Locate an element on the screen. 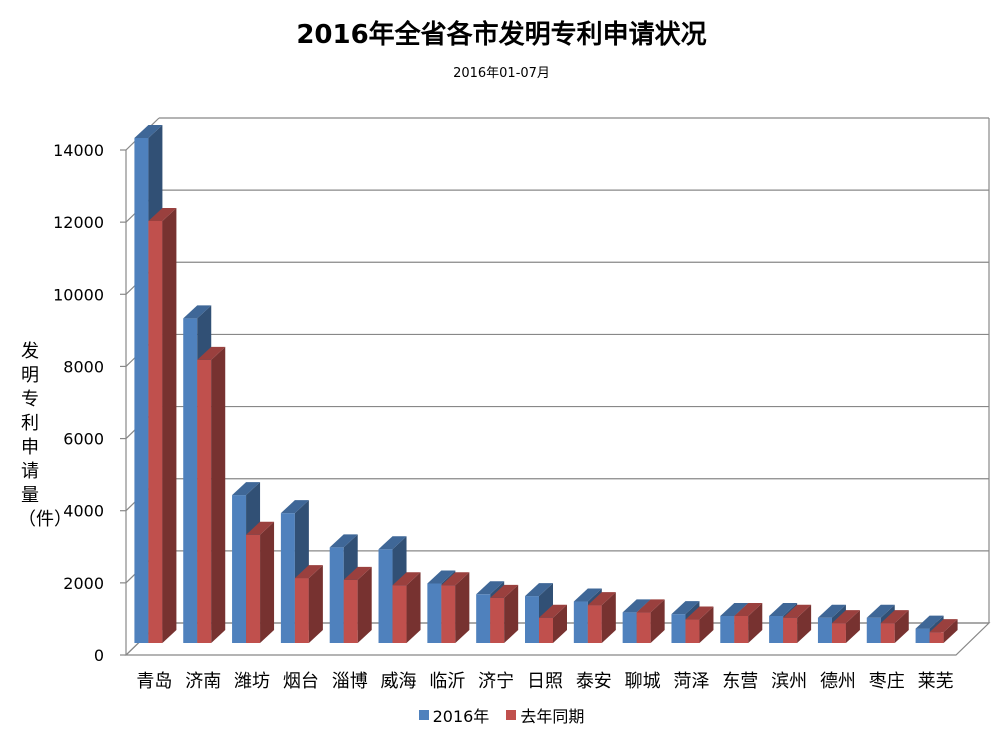 Image resolution: width=1003 pixels, height=732 pixels. x-tick-label: 东营 is located at coordinates (740, 681).